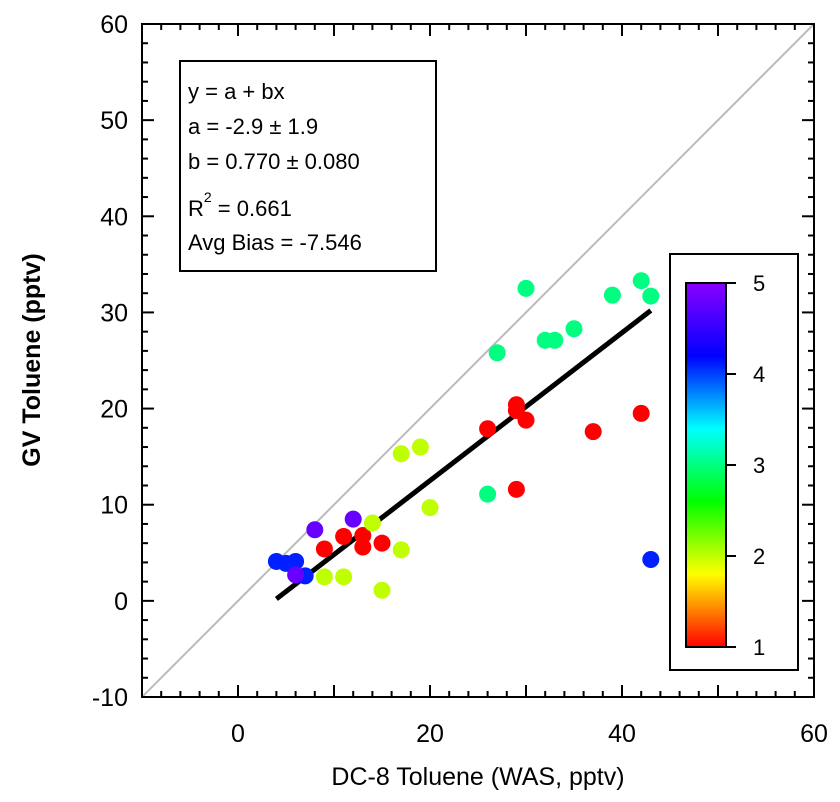  What do you see at coordinates (114, 410) in the screenshot?
I see `y-tick-label: 20` at bounding box center [114, 410].